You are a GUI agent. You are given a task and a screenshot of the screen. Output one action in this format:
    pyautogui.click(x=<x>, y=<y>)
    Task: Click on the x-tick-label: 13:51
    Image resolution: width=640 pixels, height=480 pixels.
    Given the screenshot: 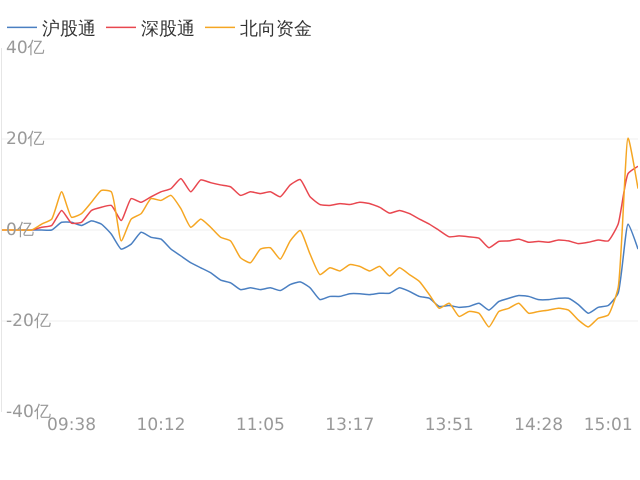 What is the action you would take?
    pyautogui.click(x=449, y=425)
    